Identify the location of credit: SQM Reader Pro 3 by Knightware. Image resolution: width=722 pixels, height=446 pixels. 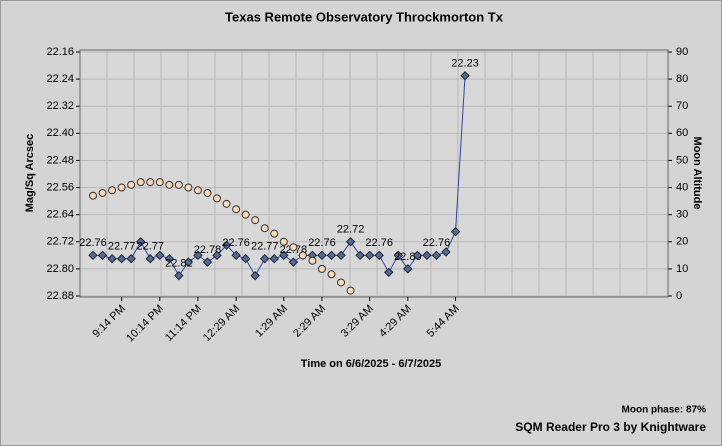
(610, 427).